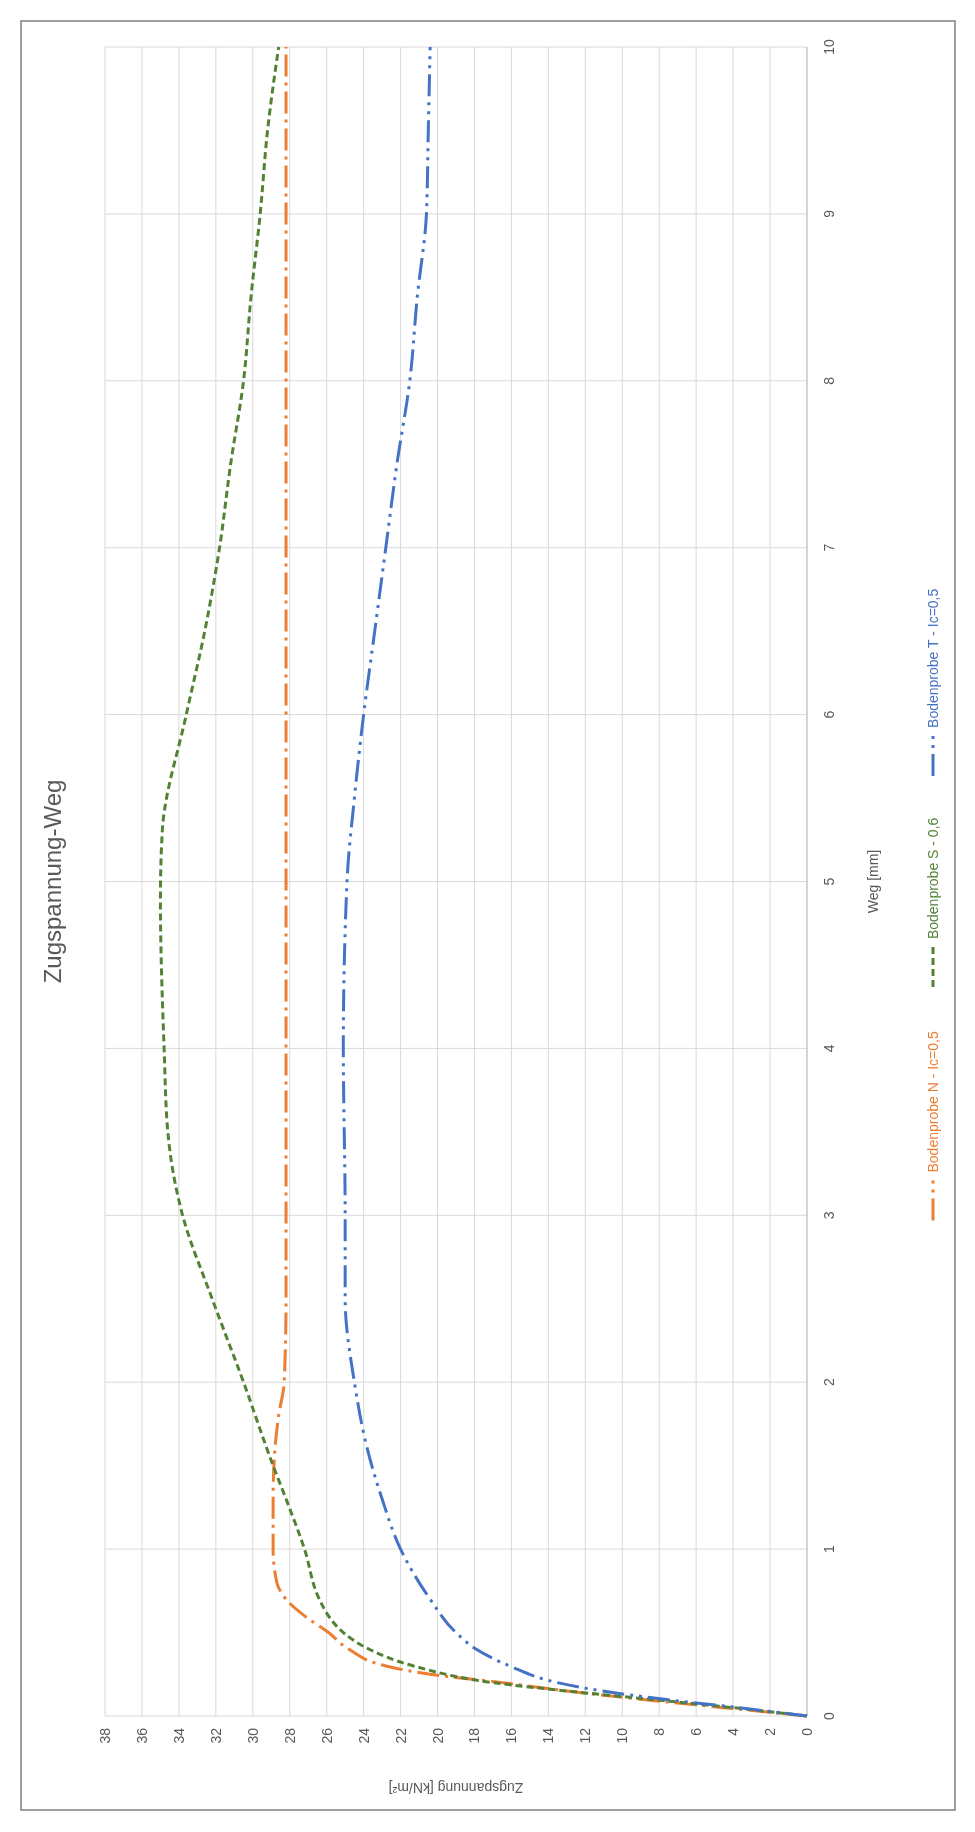  I want to click on x-tick-label: 22, so click(400, 1735).